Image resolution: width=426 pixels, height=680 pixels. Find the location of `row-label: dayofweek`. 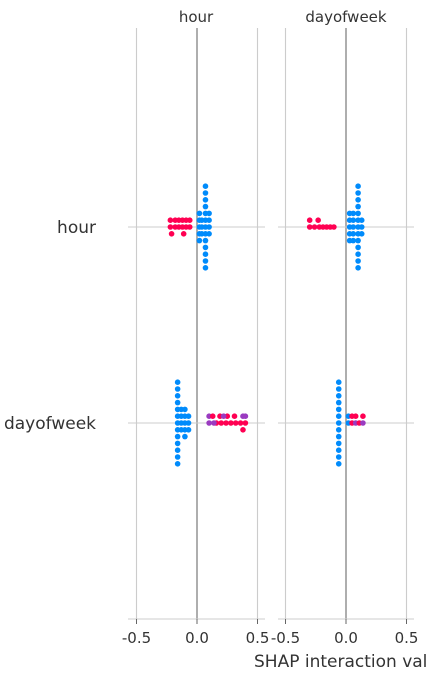

row-label: dayofweek is located at coordinates (50, 424).